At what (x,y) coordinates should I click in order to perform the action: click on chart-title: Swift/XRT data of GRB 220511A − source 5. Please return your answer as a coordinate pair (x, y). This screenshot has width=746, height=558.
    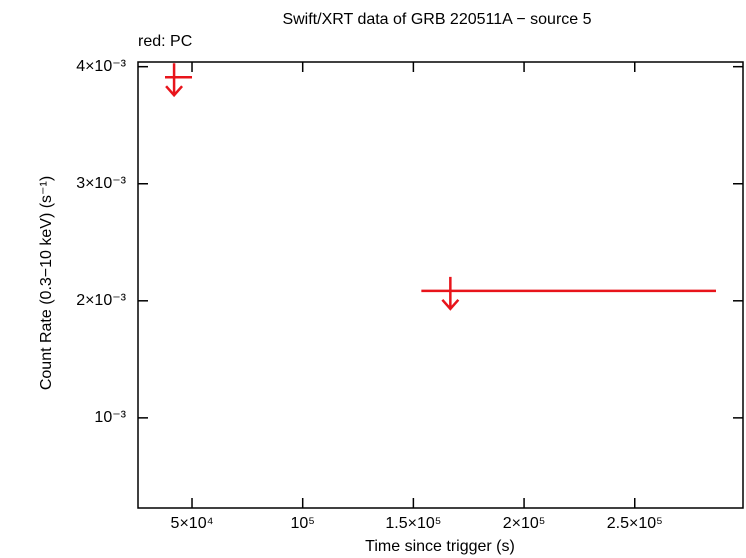
    Looking at the image, I should click on (436, 19).